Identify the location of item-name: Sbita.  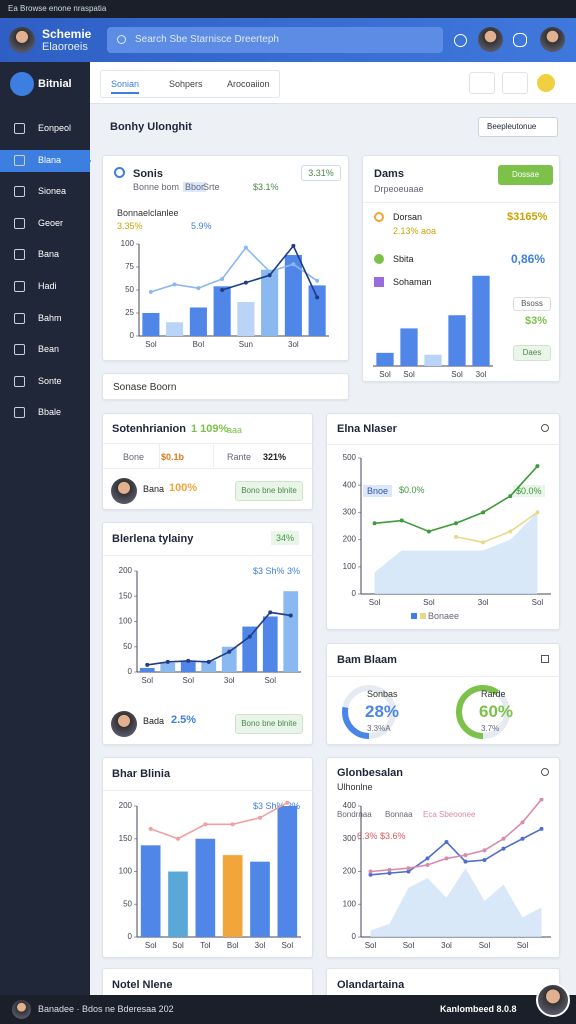
(403, 259).